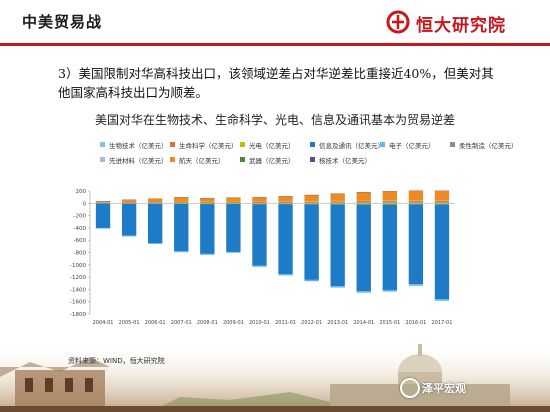 The height and width of the screenshot is (412, 550). I want to click on legend-item: 光电（亿美元）, so click(275, 145).